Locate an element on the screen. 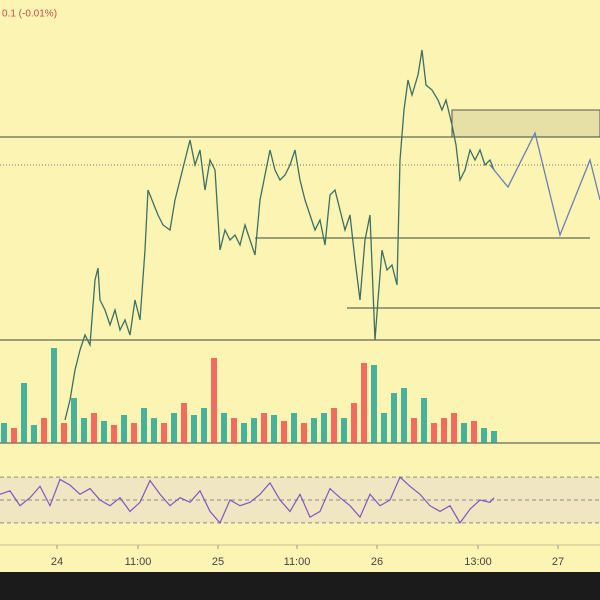 This screenshot has height=600, width=600. x-tick-label: 26 is located at coordinates (377, 562).